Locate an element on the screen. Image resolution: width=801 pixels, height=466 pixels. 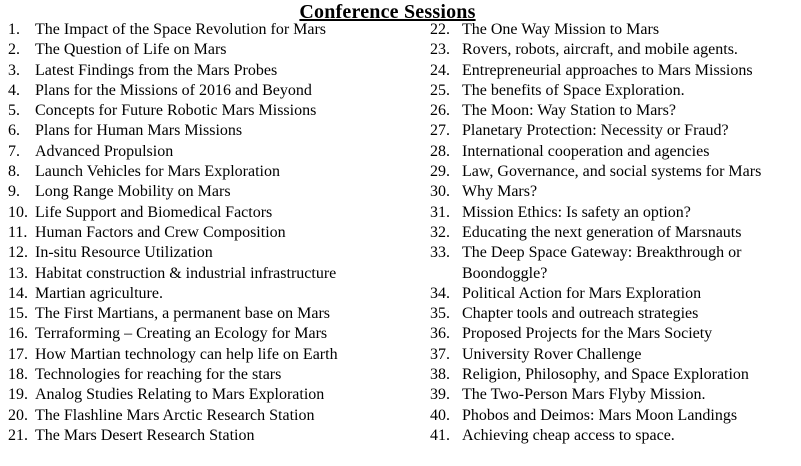
session-title: Political Action for Mars Exploration is located at coordinates (582, 293).